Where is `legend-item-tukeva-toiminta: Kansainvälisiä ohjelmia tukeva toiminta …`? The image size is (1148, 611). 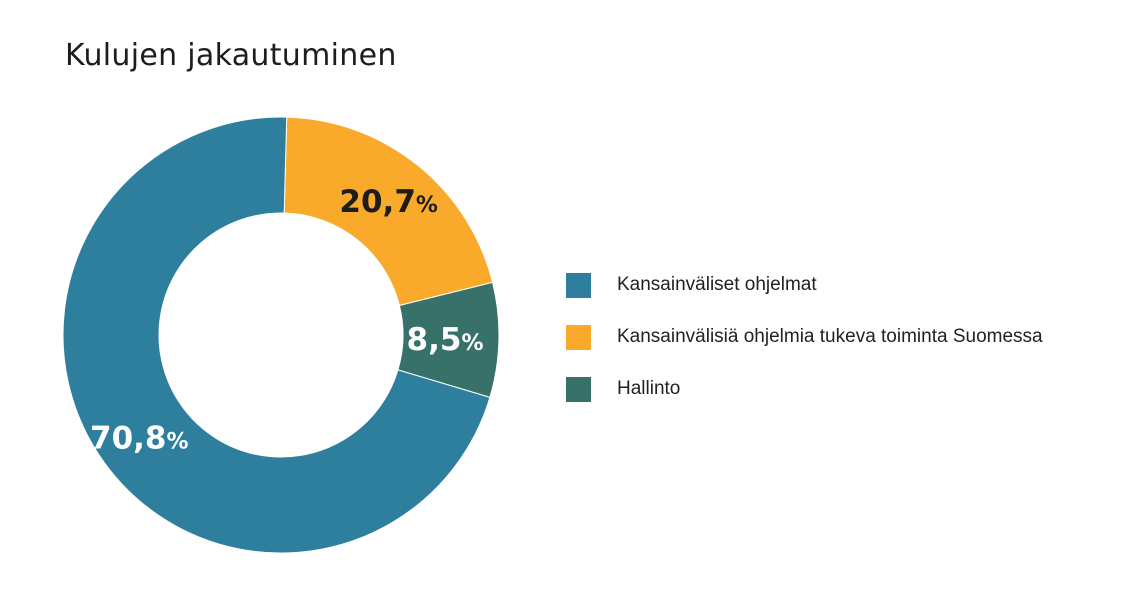
legend-item-tukeva-toiminta: Kansainvälisiä ohjelmia tukeva toiminta … is located at coordinates (804, 337).